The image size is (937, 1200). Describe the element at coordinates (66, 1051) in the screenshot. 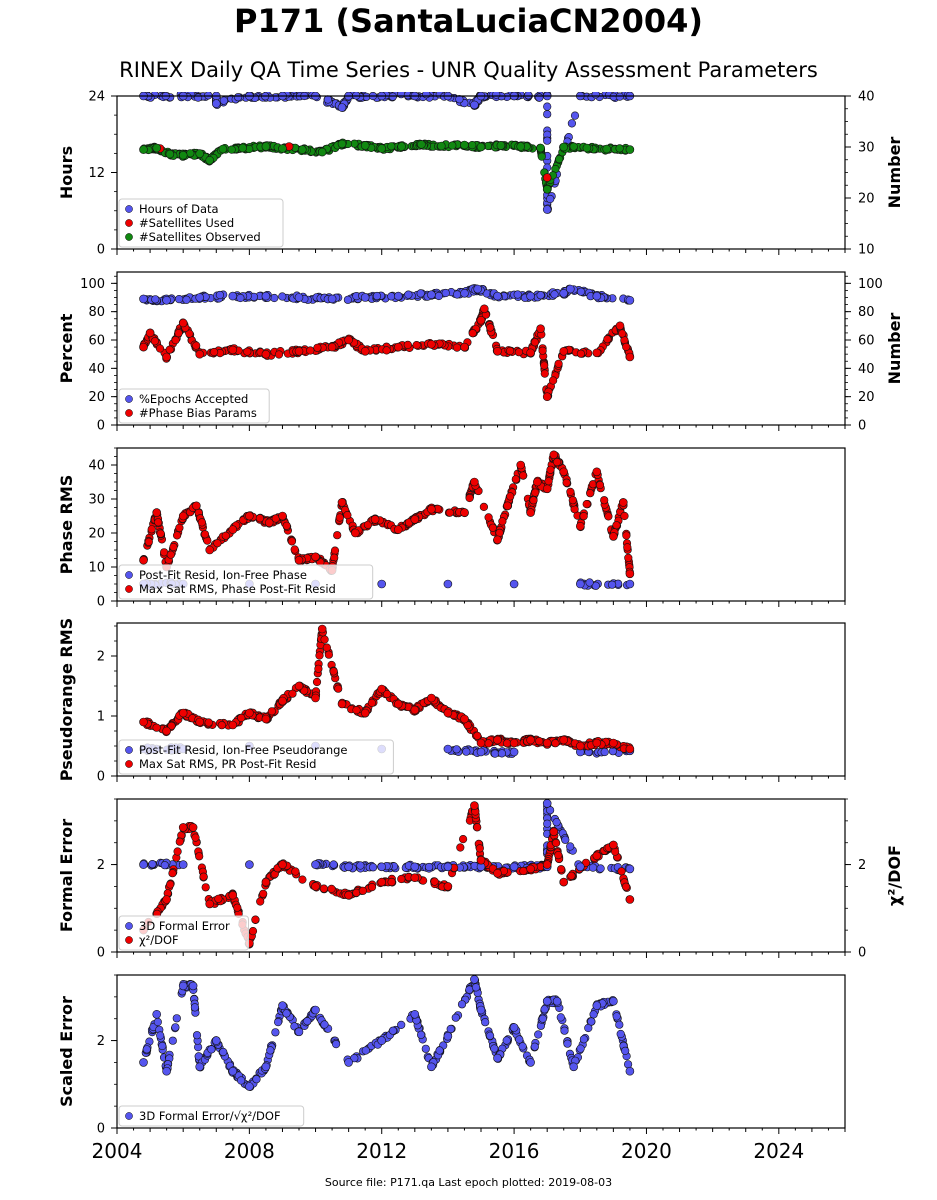

I see `y-axis-label: Scaled Error` at that location.